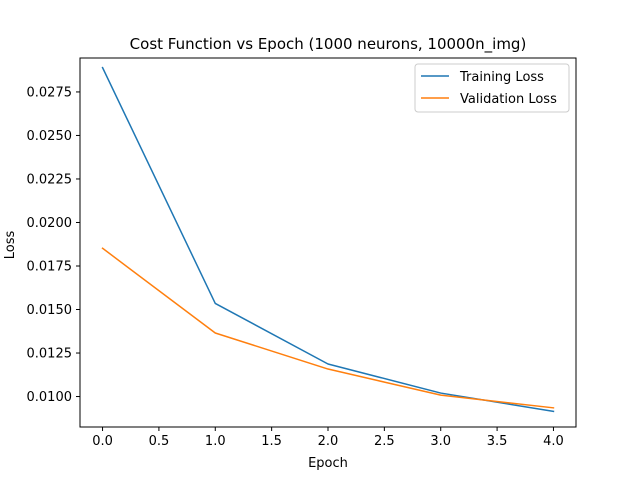  What do you see at coordinates (159, 441) in the screenshot?
I see `x-tick-label: 0.5` at bounding box center [159, 441].